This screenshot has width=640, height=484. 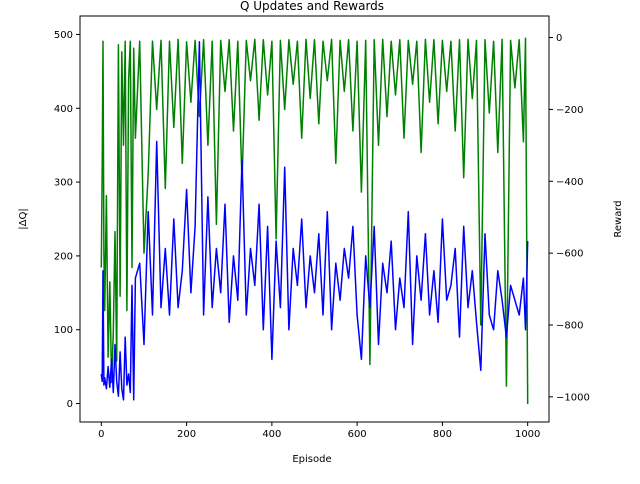 I want to click on y-right-tick-label: −400, so click(x=569, y=182).